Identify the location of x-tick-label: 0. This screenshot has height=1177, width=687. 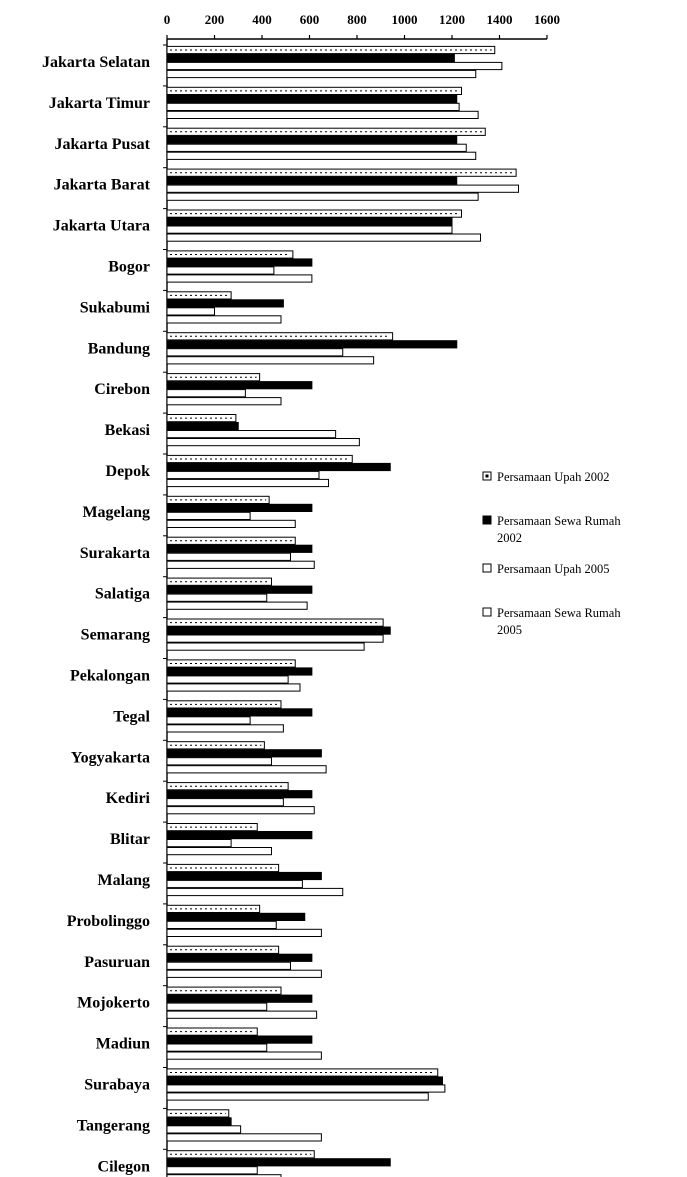
(167, 19).